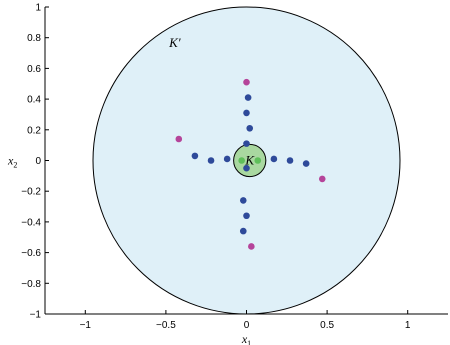  I want to click on y-tick-label: 0, so click(38, 161).